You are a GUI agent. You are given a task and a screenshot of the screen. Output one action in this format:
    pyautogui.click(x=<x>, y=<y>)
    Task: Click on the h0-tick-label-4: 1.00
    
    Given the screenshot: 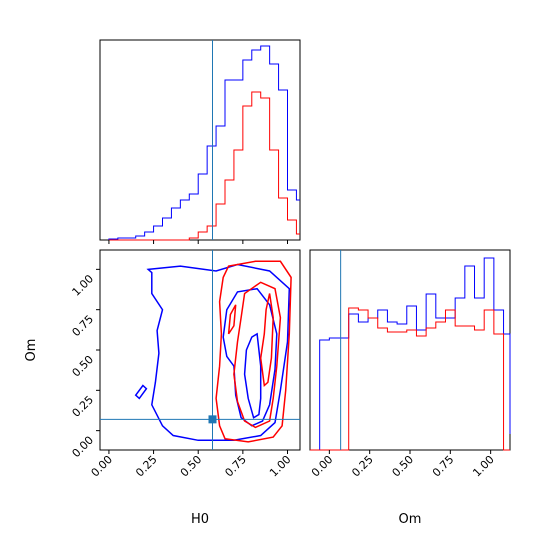 What is the action you would take?
    pyautogui.click(x=280, y=466)
    